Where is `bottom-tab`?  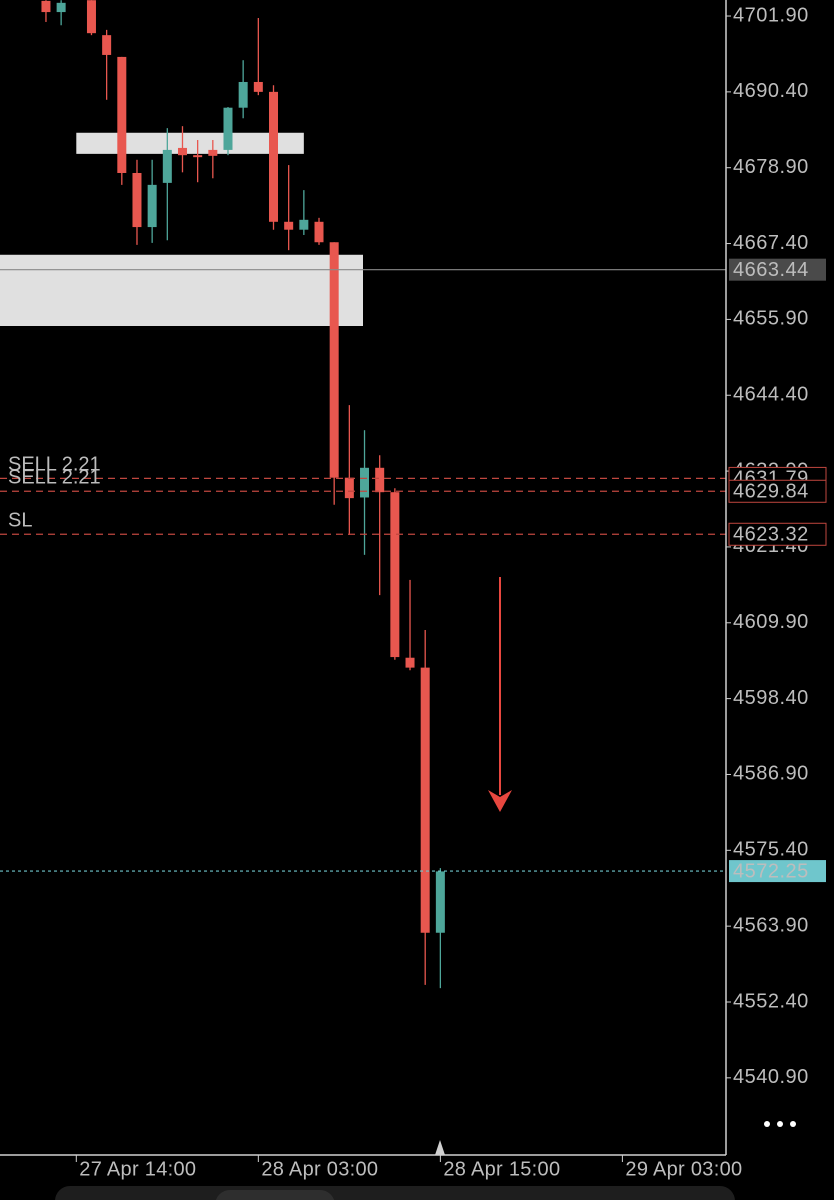
bottom-tab is located at coordinates (275, 1195).